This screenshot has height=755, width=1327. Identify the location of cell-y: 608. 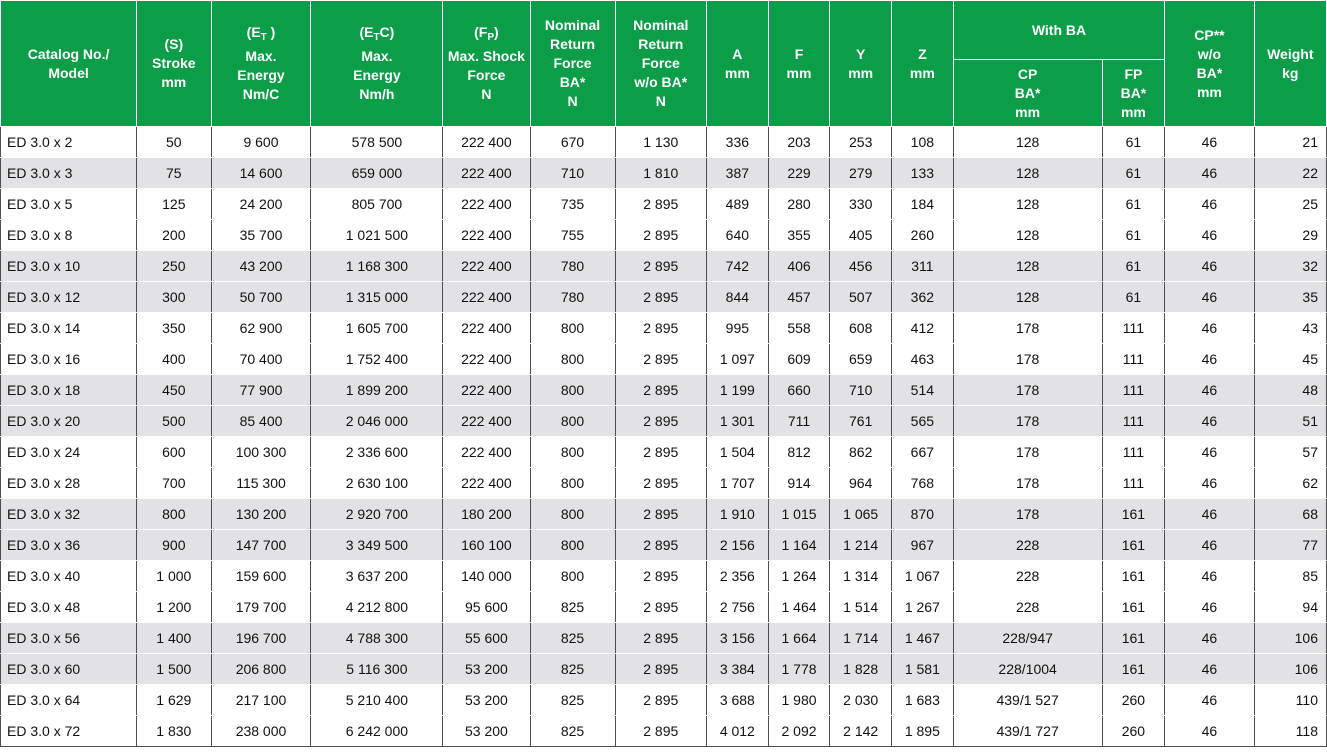
(861, 328).